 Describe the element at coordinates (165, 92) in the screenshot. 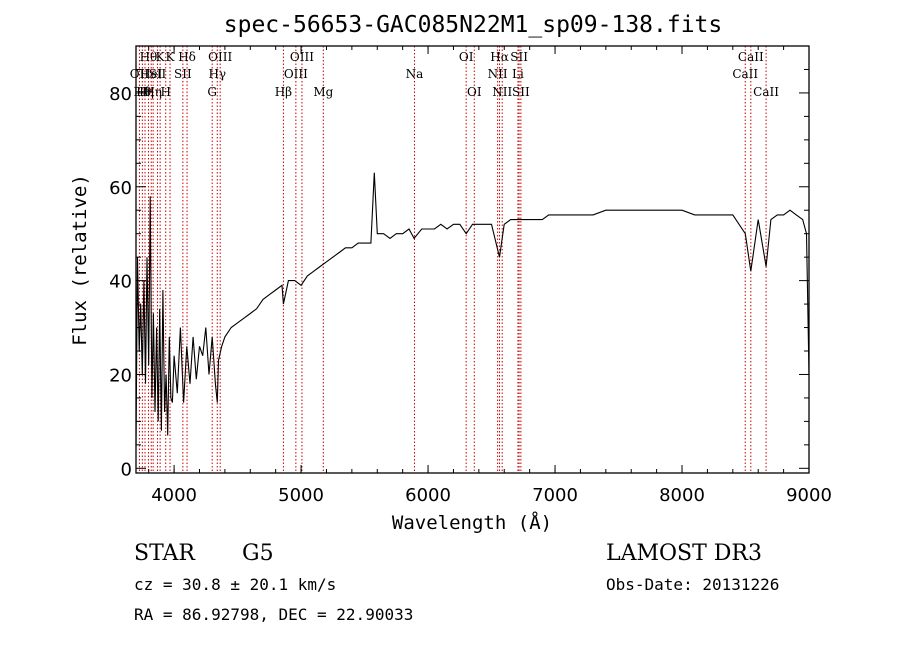

I see `line-marker-label-8: H` at that location.